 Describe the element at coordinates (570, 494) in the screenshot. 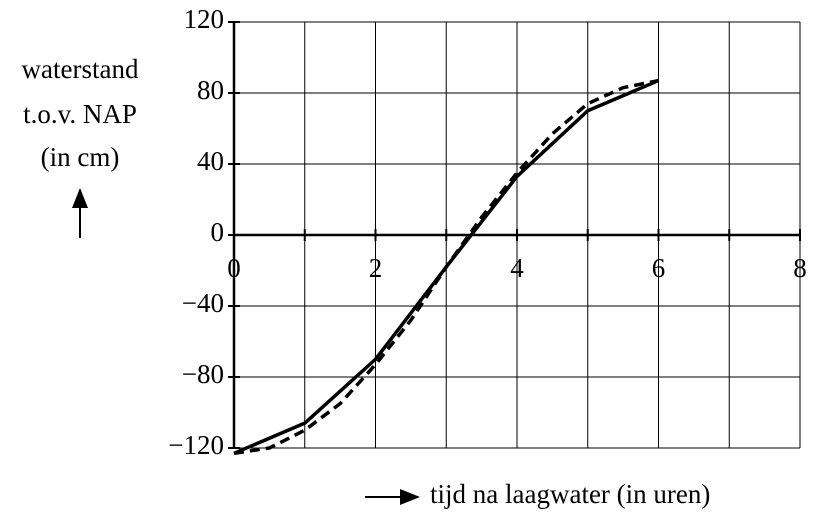

I see `x-axis-label: tijd na laagwater (in uren)` at that location.